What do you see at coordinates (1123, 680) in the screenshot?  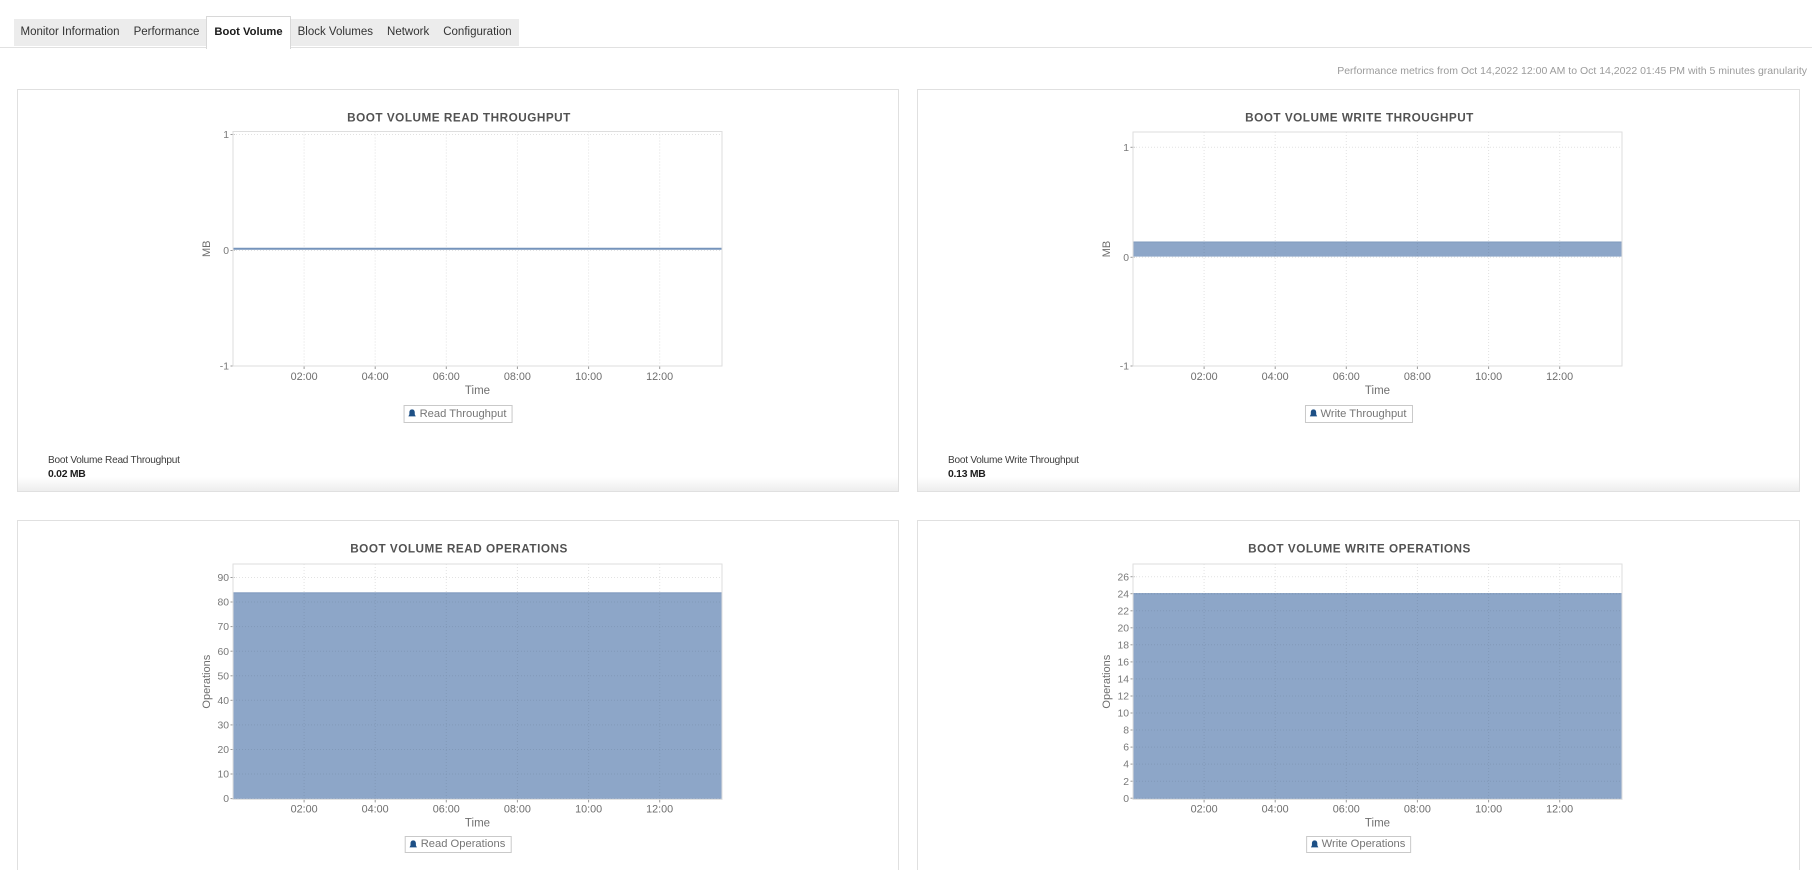 I see `svg-text: 14` at bounding box center [1123, 680].